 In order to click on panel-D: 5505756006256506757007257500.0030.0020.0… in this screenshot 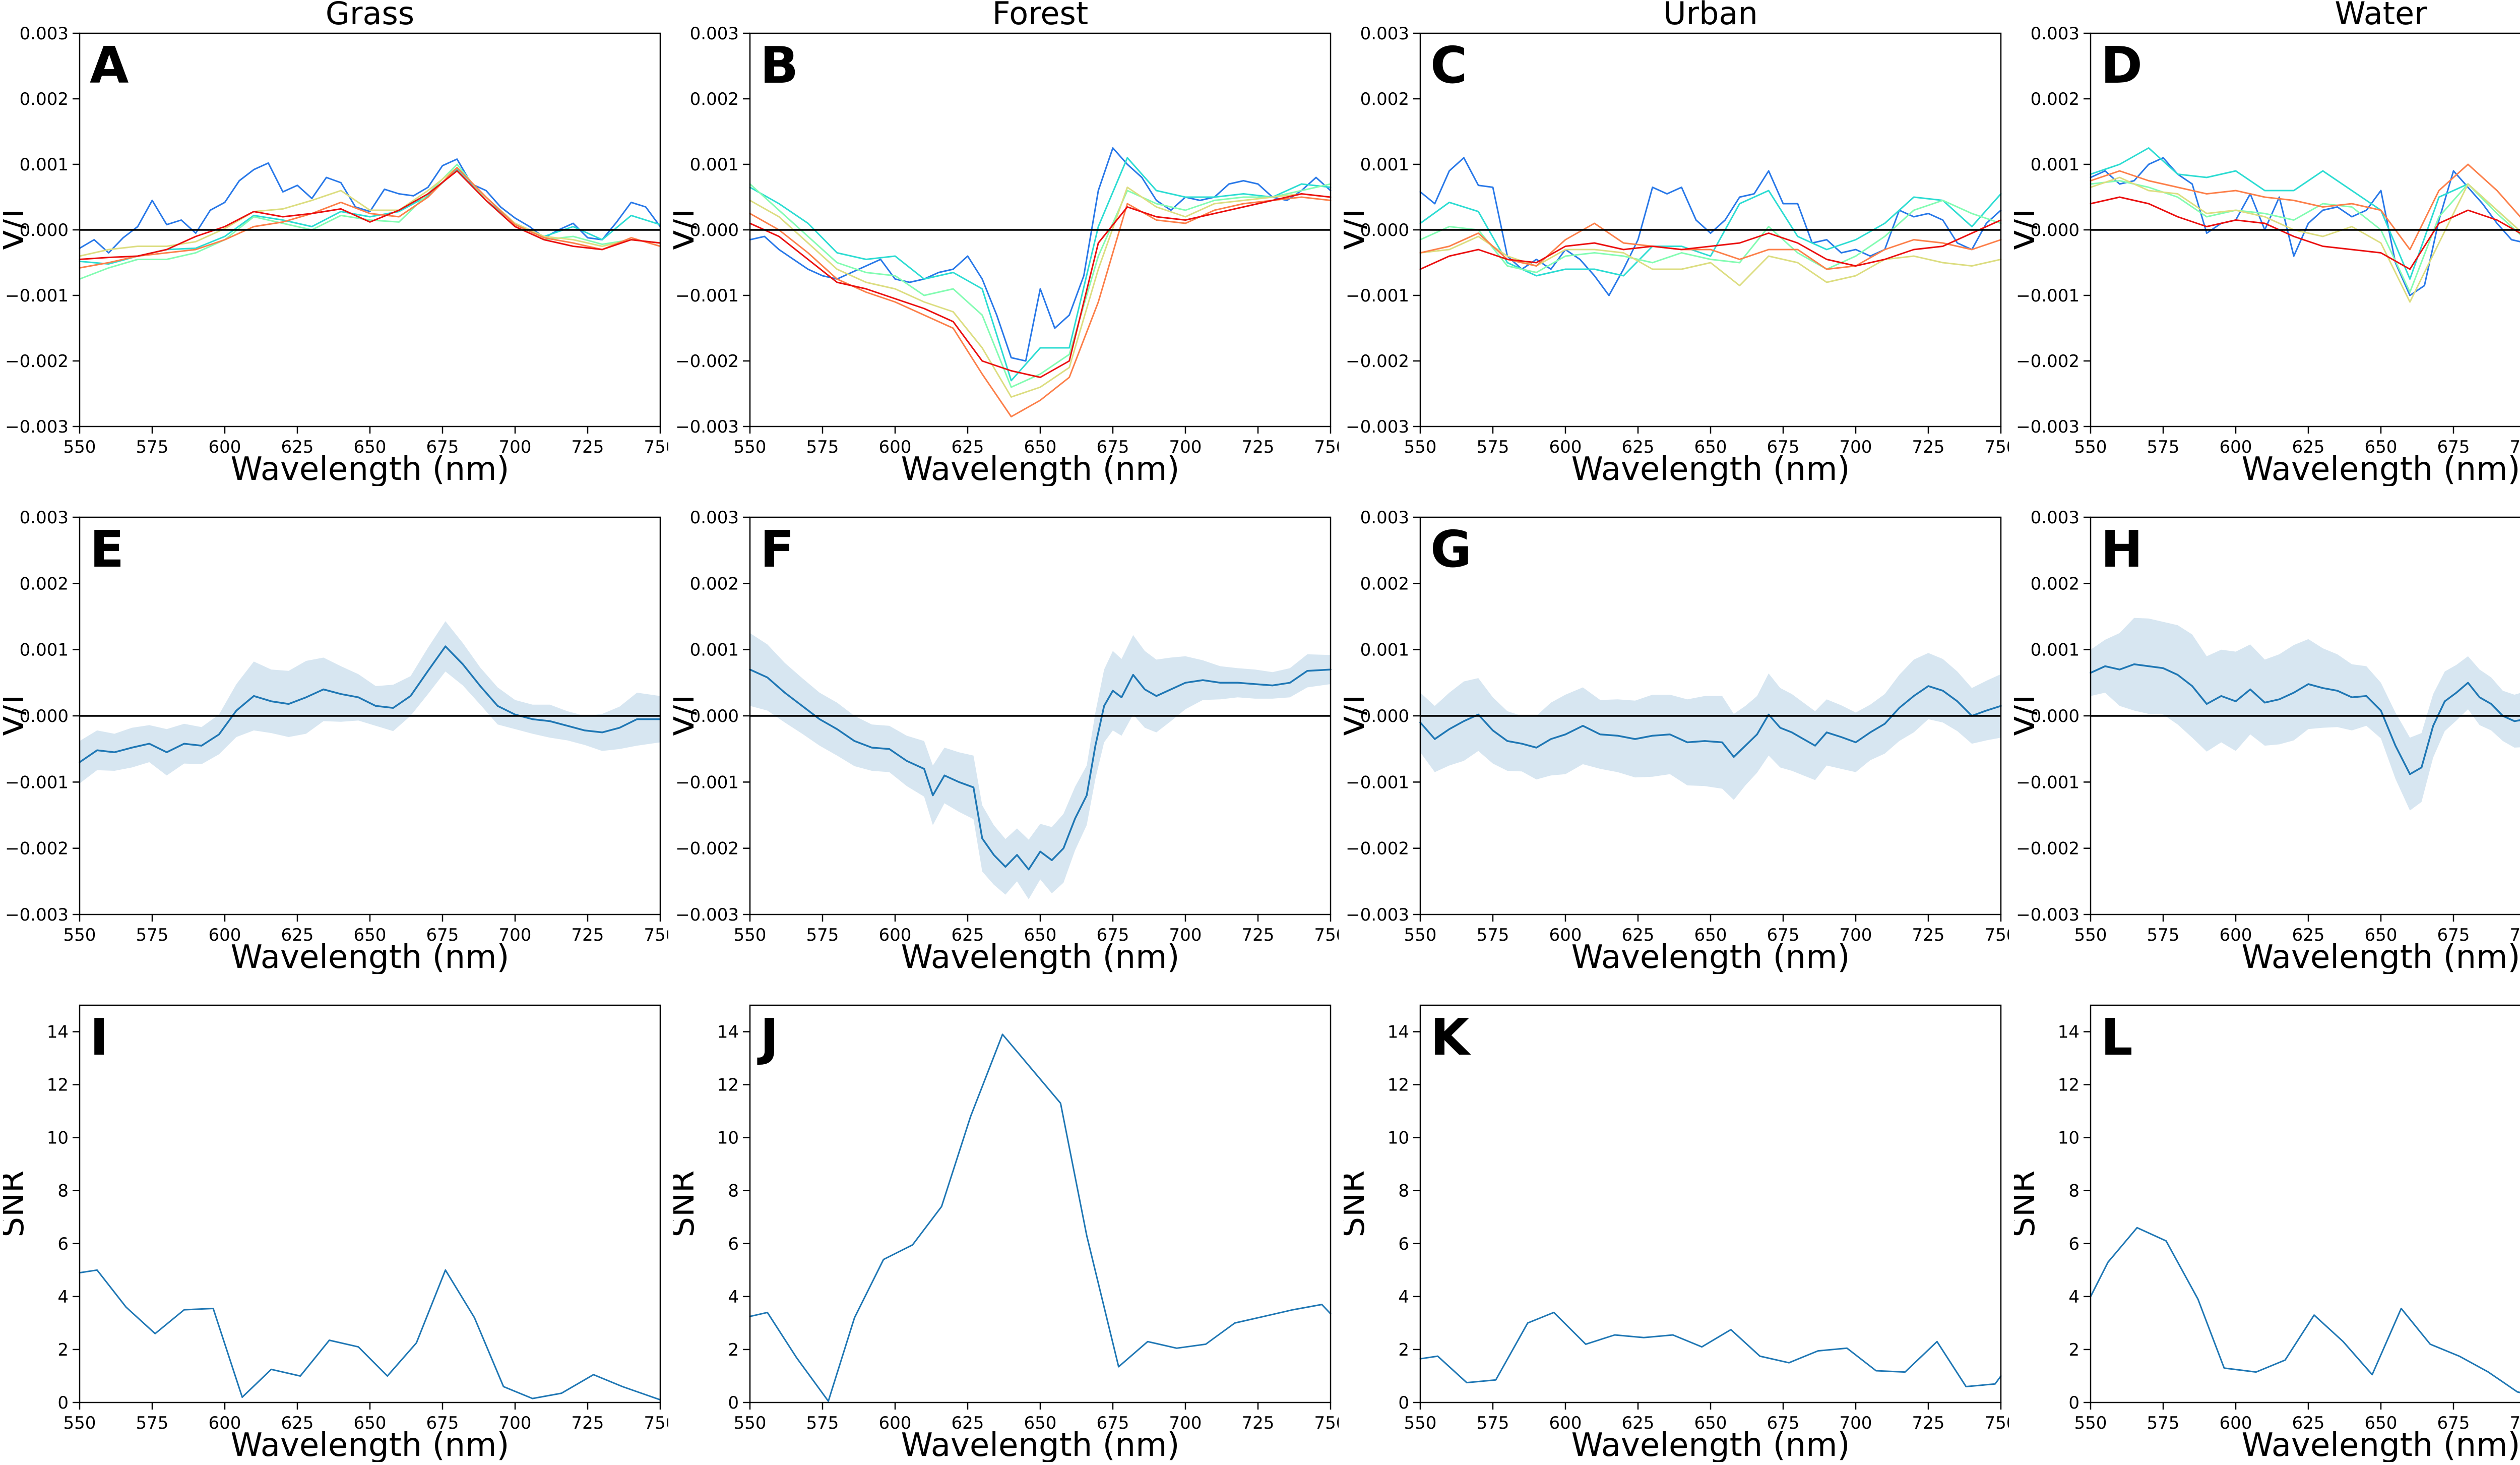, I will do `click(2267, 243)`.